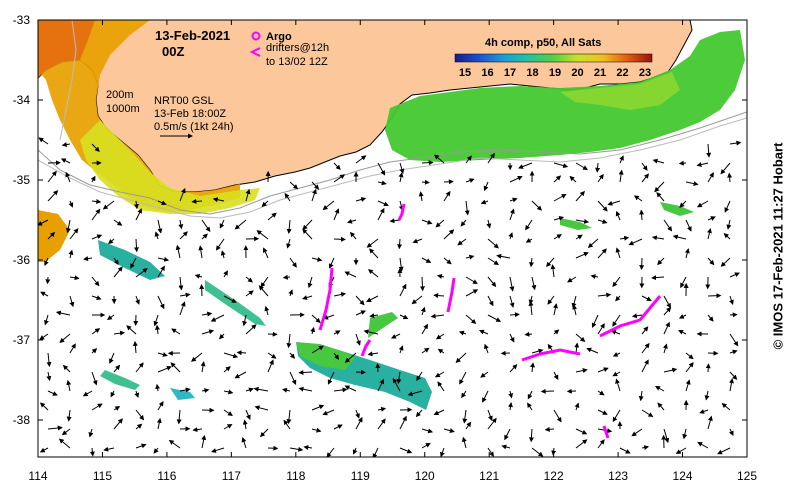 This screenshot has height=492, width=790. What do you see at coordinates (22, 340) in the screenshot?
I see `y-tick-label: -37` at bounding box center [22, 340].